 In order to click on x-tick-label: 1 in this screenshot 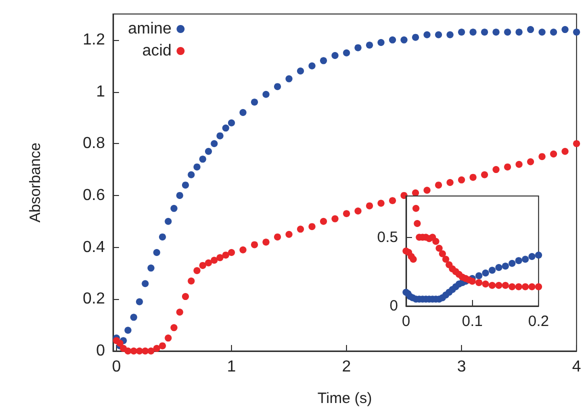, I will do `click(231, 367)`.